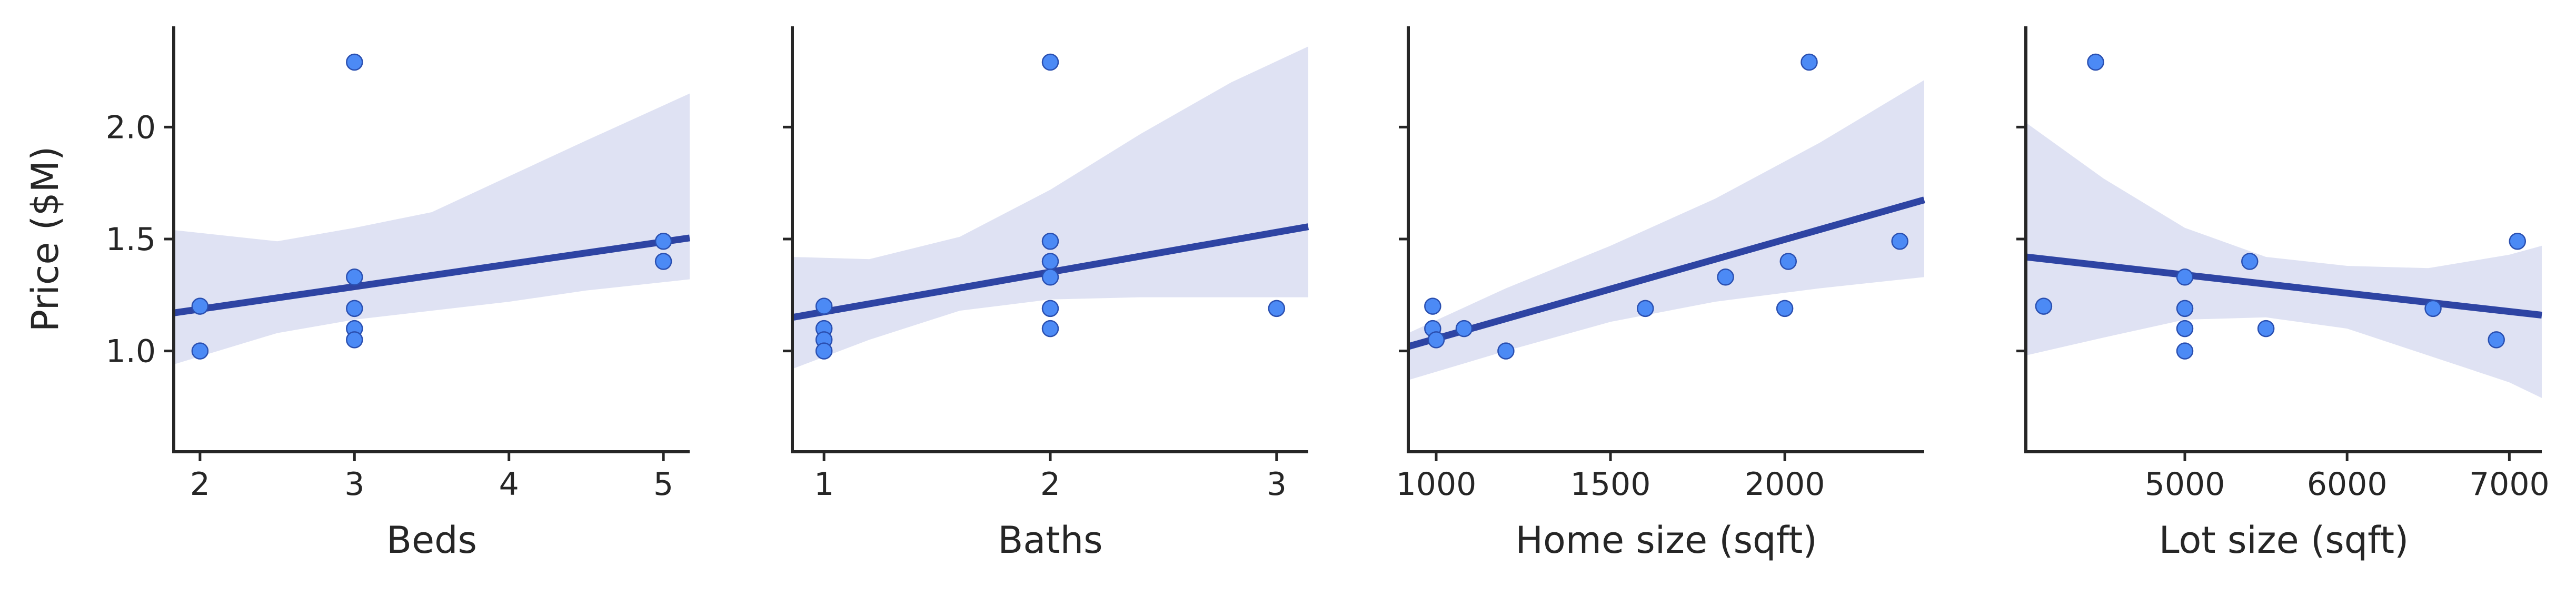 This screenshot has width=2576, height=606. Describe the element at coordinates (131, 239) in the screenshot. I see `y-tick-label: 1.5` at that location.